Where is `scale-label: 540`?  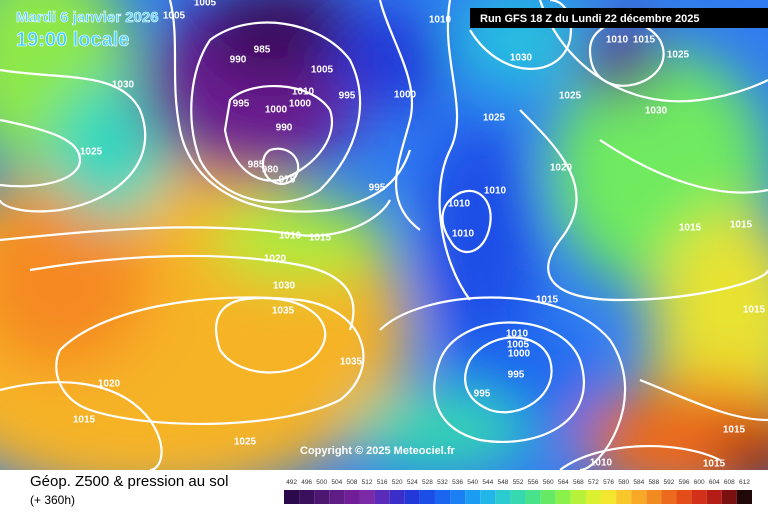 scale-label: 540 is located at coordinates (472, 482).